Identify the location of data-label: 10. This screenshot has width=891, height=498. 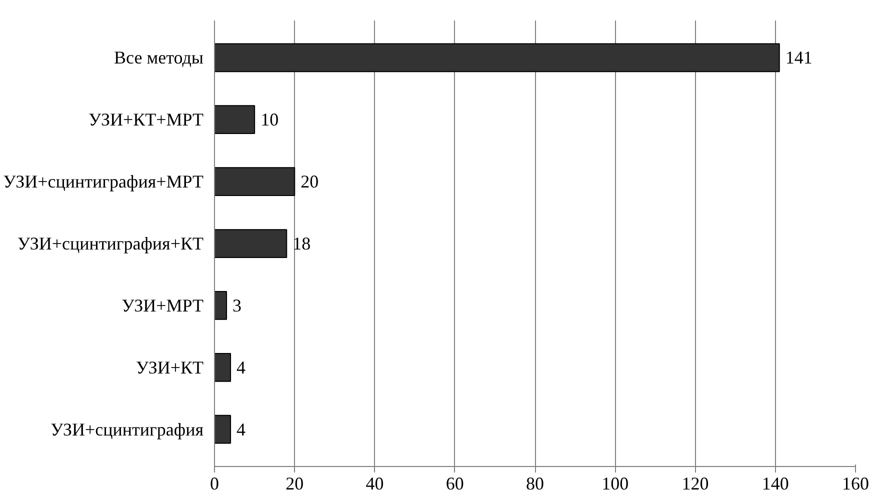
(269, 120).